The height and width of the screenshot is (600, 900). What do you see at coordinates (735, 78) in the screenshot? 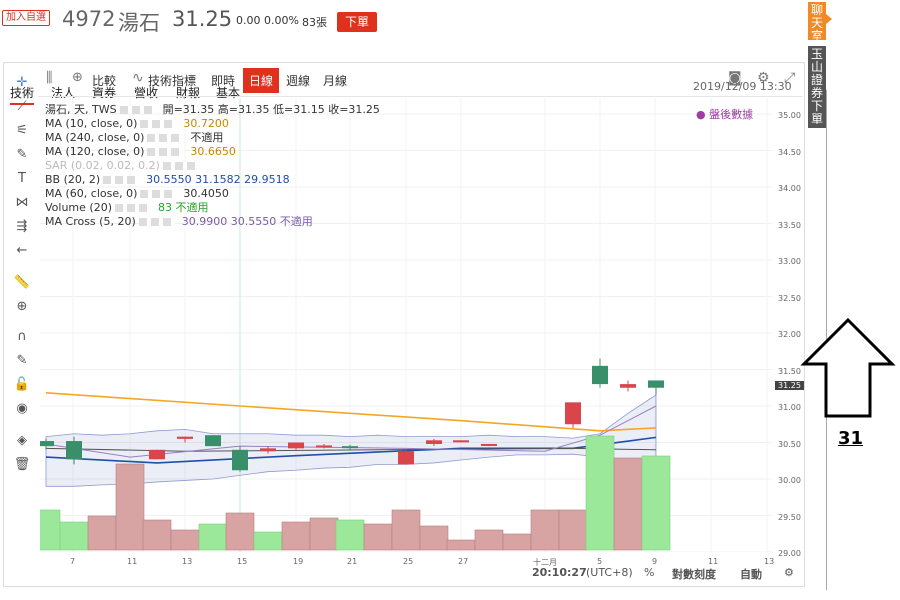
I see `camera-icon: ◙` at bounding box center [735, 78].